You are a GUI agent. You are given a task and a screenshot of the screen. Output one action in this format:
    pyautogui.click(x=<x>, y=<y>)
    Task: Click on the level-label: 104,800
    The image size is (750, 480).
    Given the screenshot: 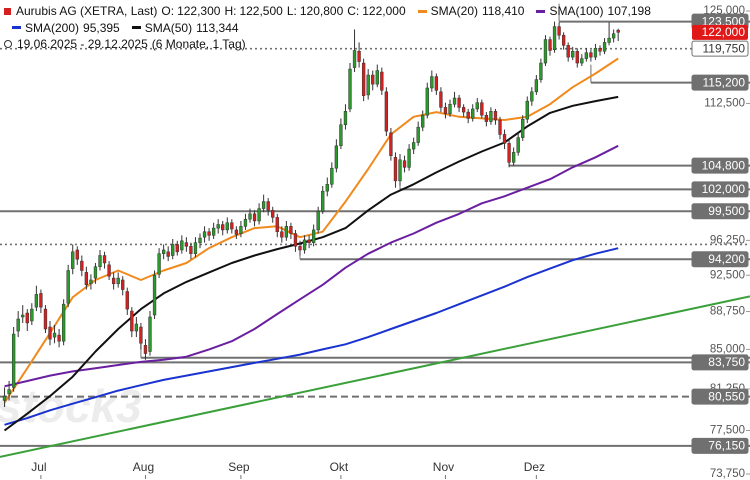 What is the action you would take?
    pyautogui.click(x=724, y=165)
    